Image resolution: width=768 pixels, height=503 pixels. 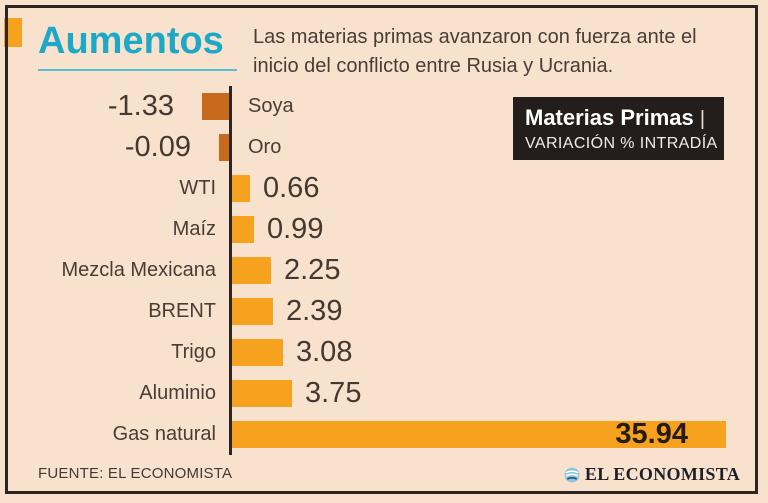 I want to click on chart-row: Mezcla Mexicana 2.25, so click(x=384, y=270).